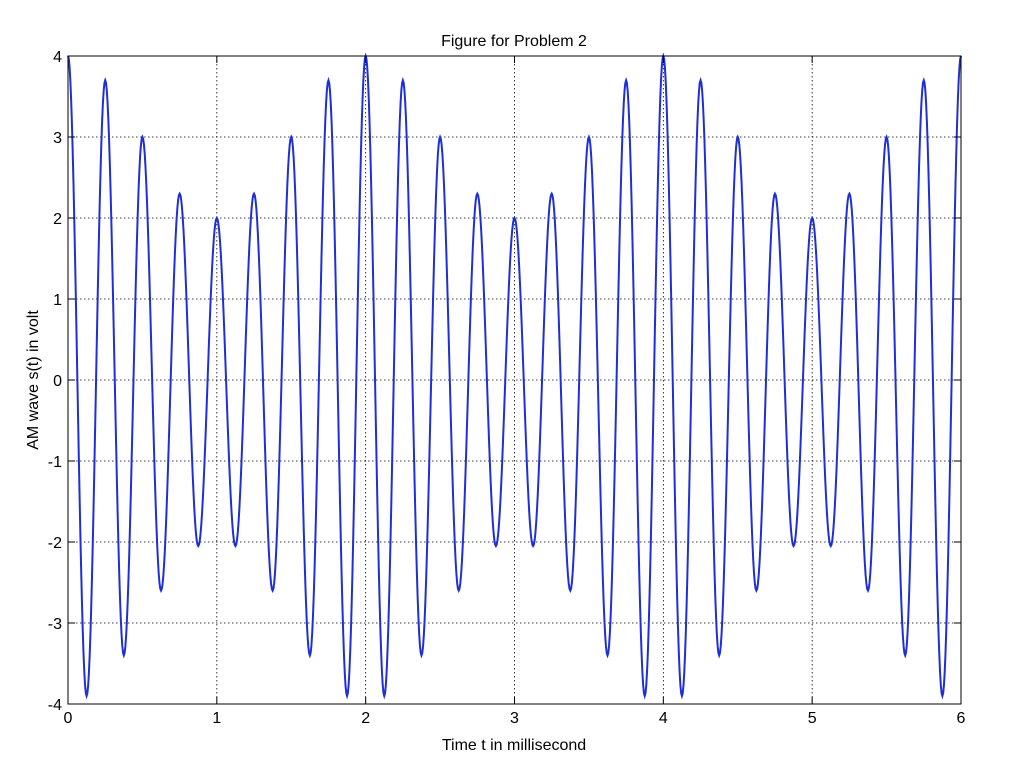  I want to click on y-tick-label: 2, so click(57, 219).